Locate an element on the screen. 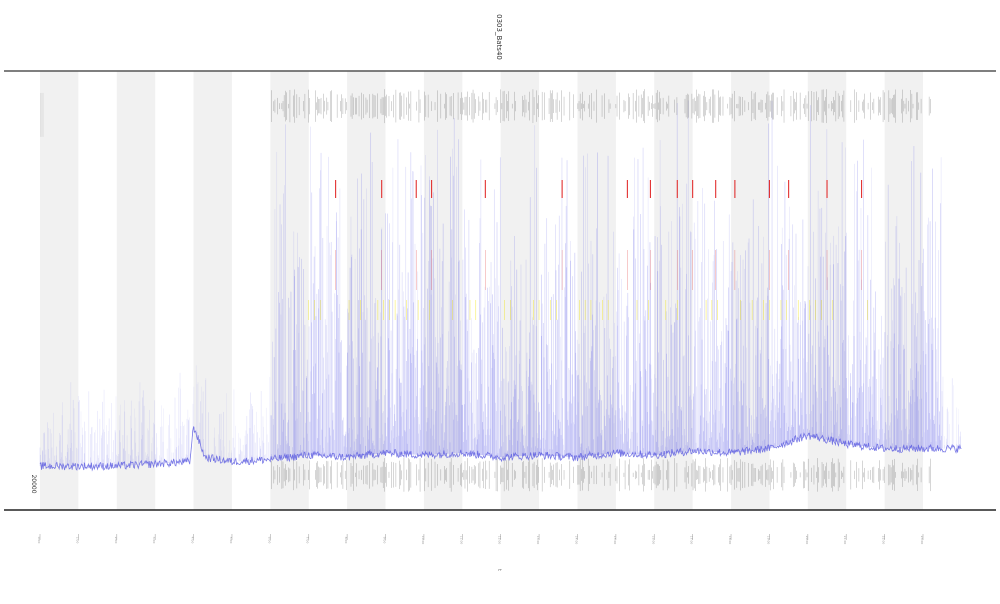 This screenshot has width=1000, height=604. series-lines is located at coordinates (500, 449).